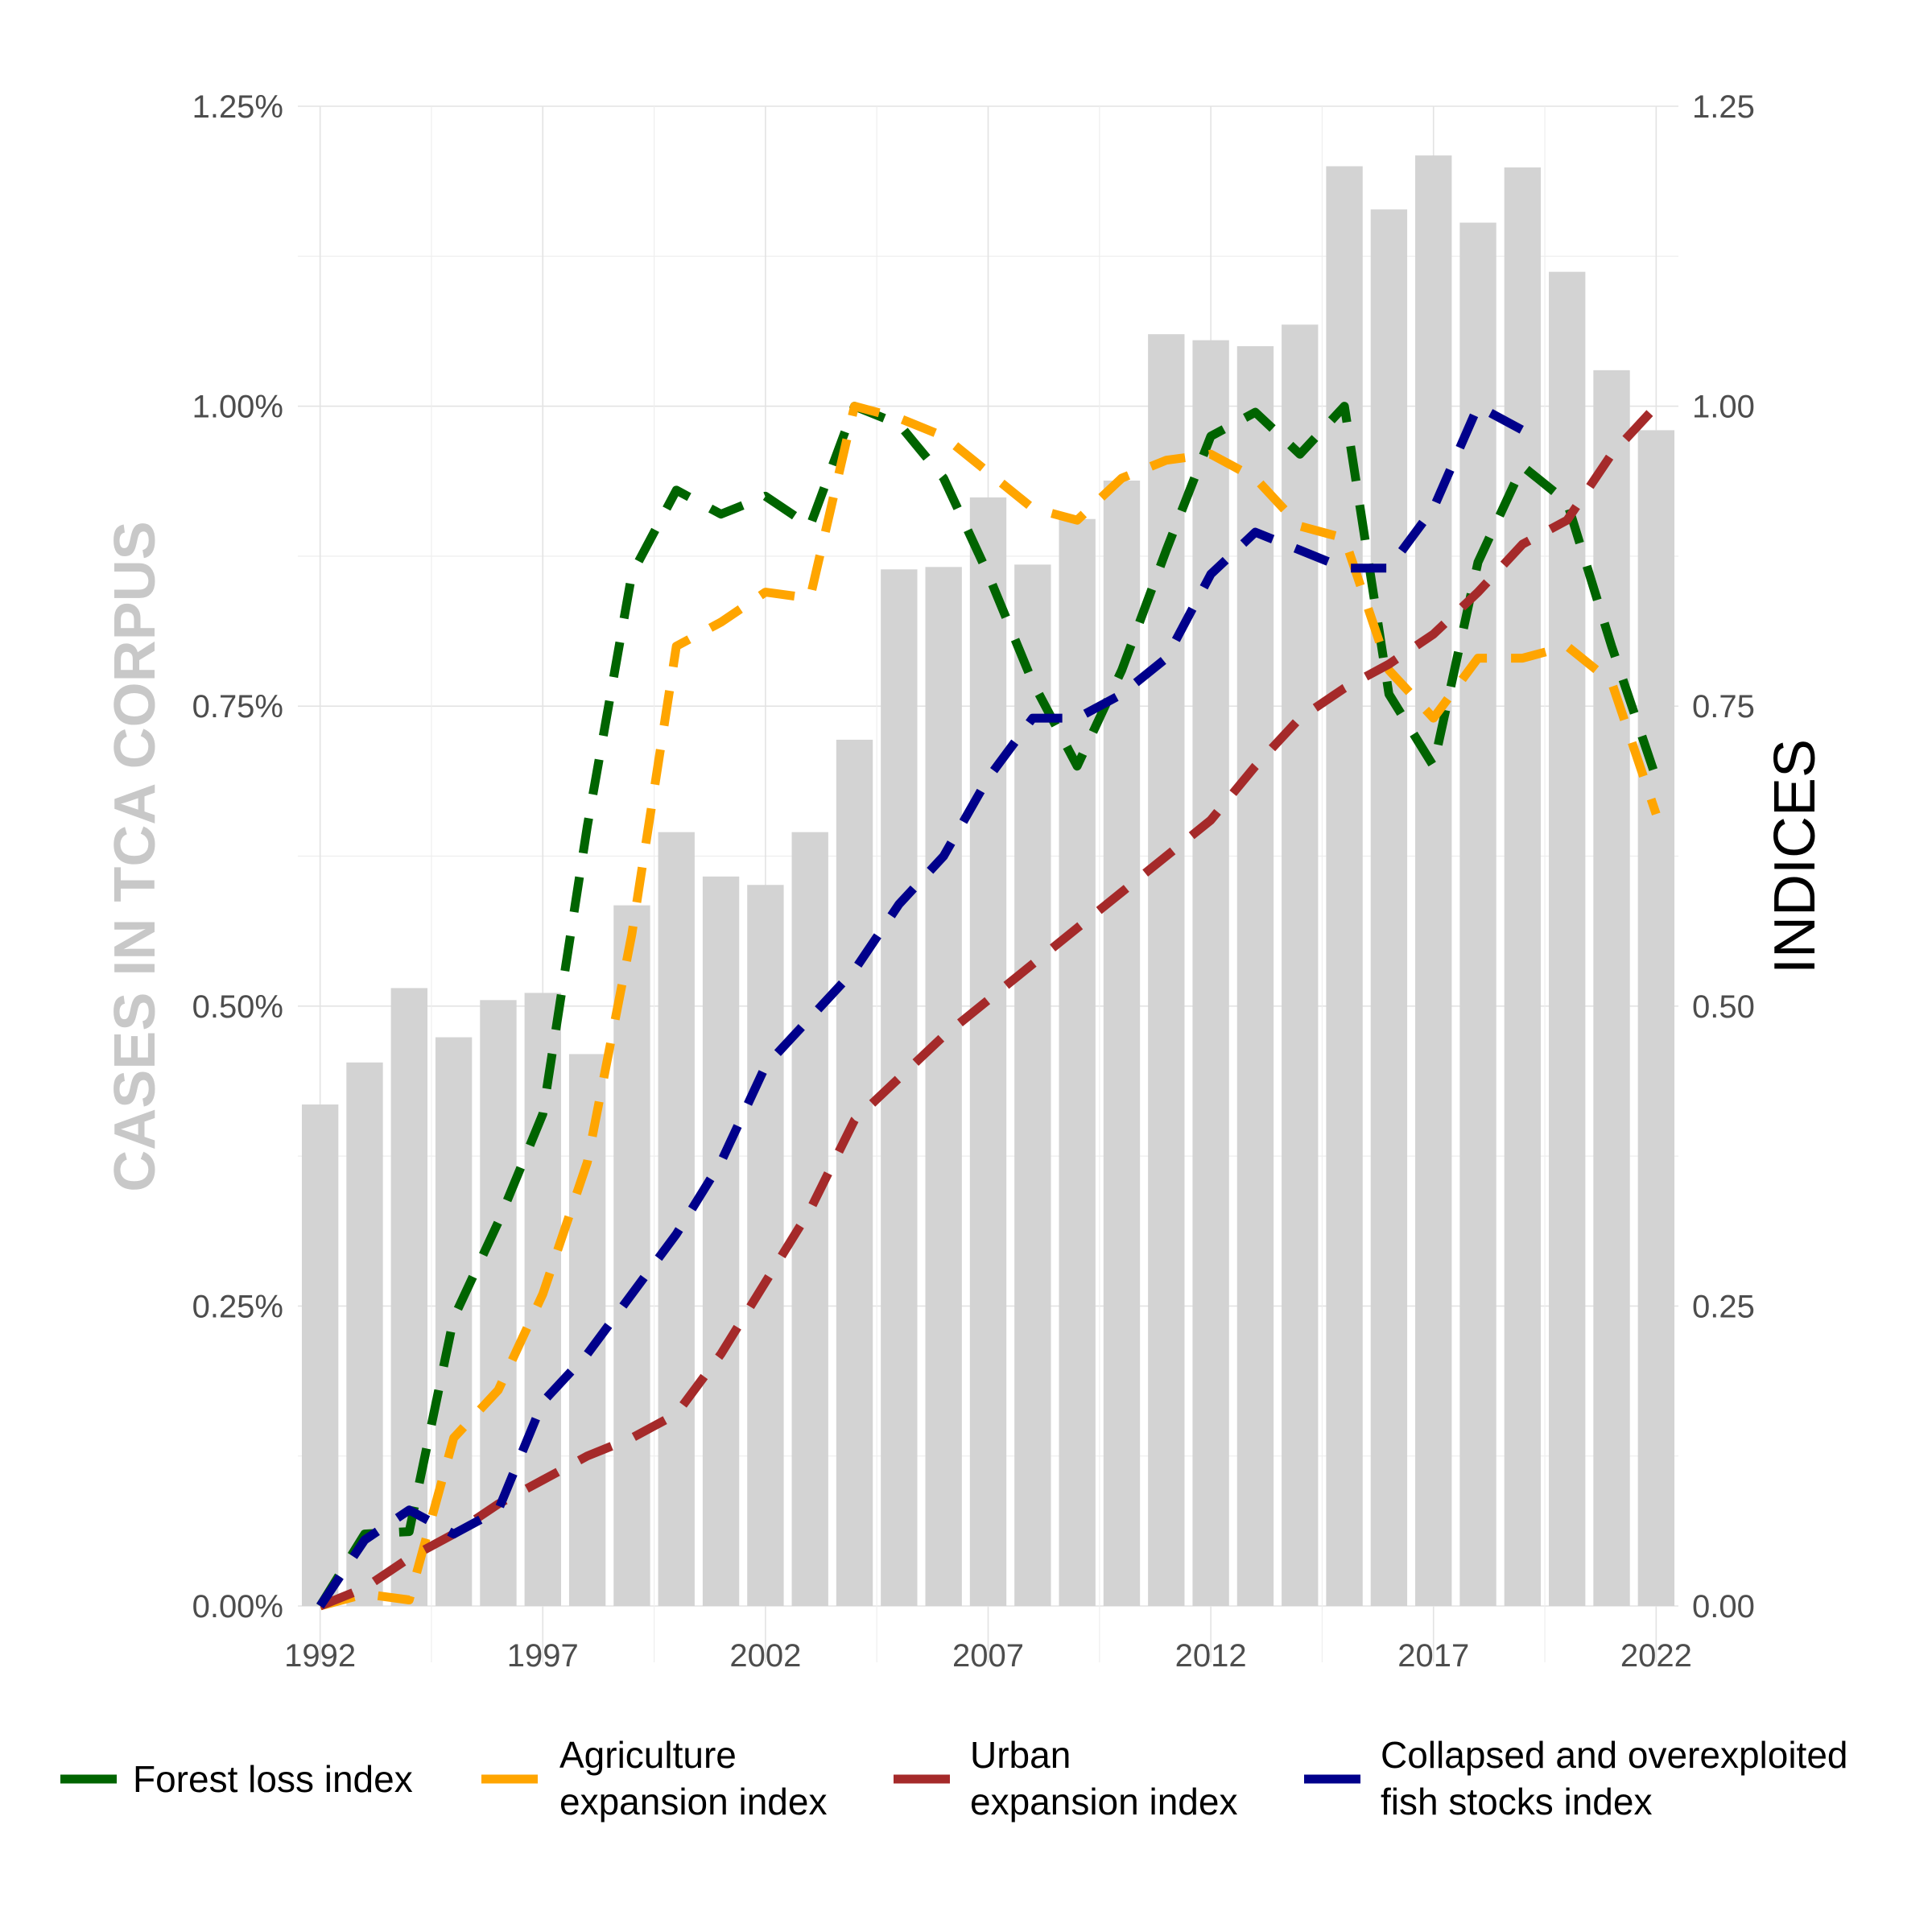 The width and height of the screenshot is (1932, 1932). Describe the element at coordinates (765, 1656) in the screenshot. I see `x-tick-label: 2002` at that location.